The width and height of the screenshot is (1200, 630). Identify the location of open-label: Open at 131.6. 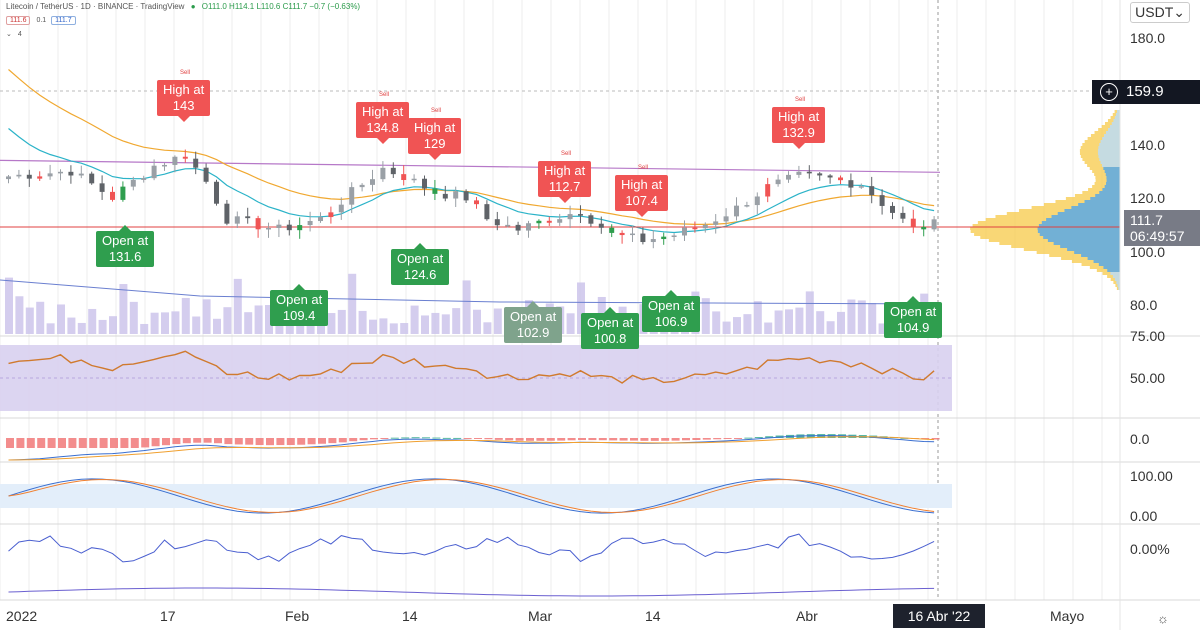
(125, 245).